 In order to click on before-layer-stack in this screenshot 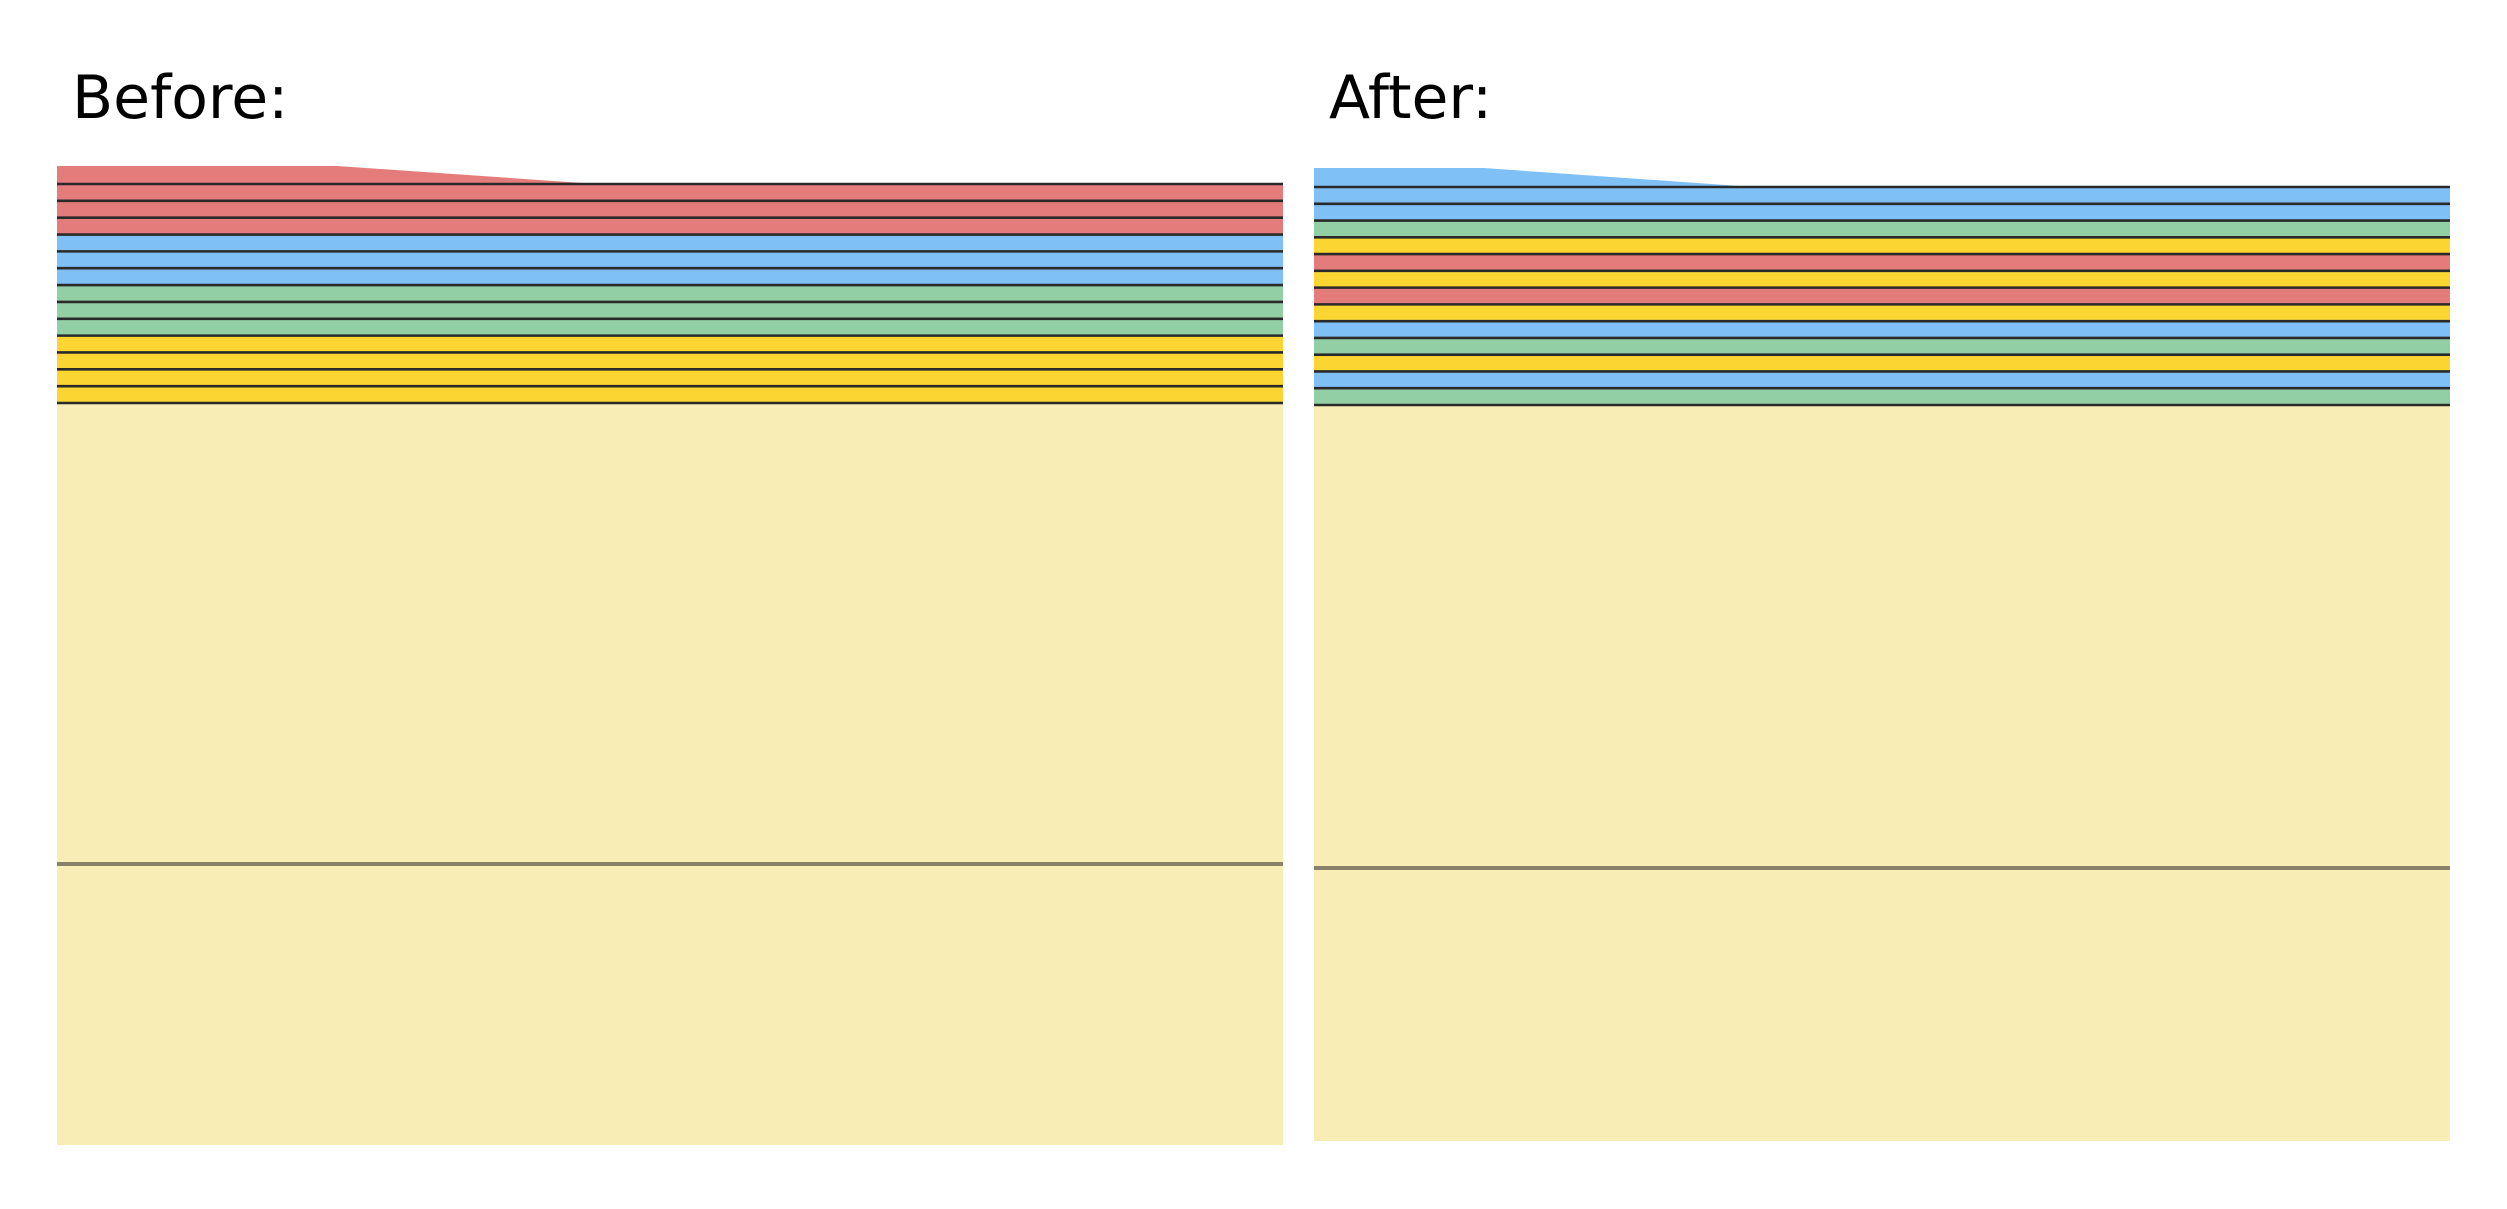, I will do `click(670, 285)`.